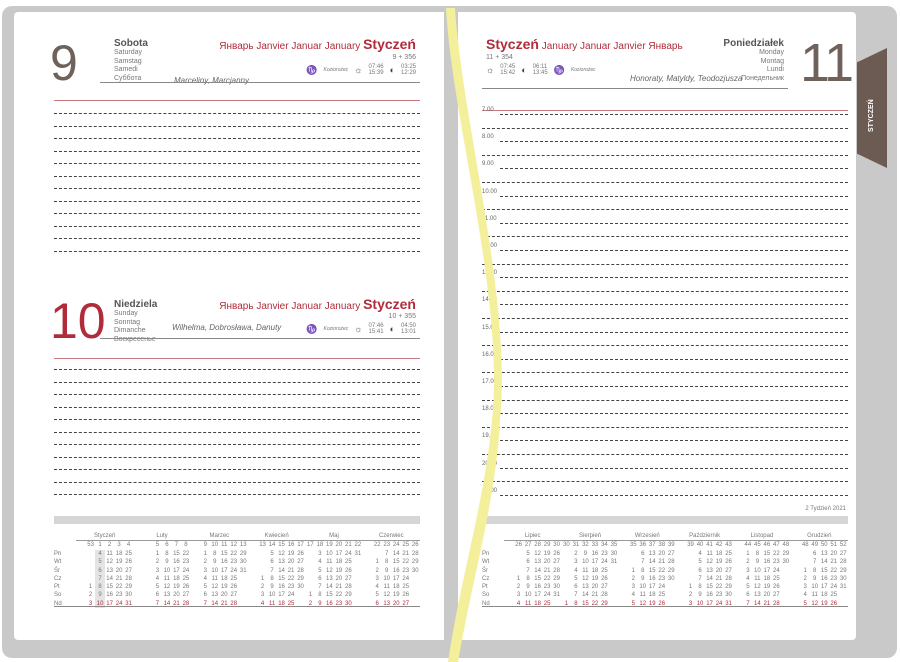 Image resolution: width=900 pixels, height=662 pixels. Describe the element at coordinates (320, 587) in the screenshot. I see `day-cell: 7` at that location.